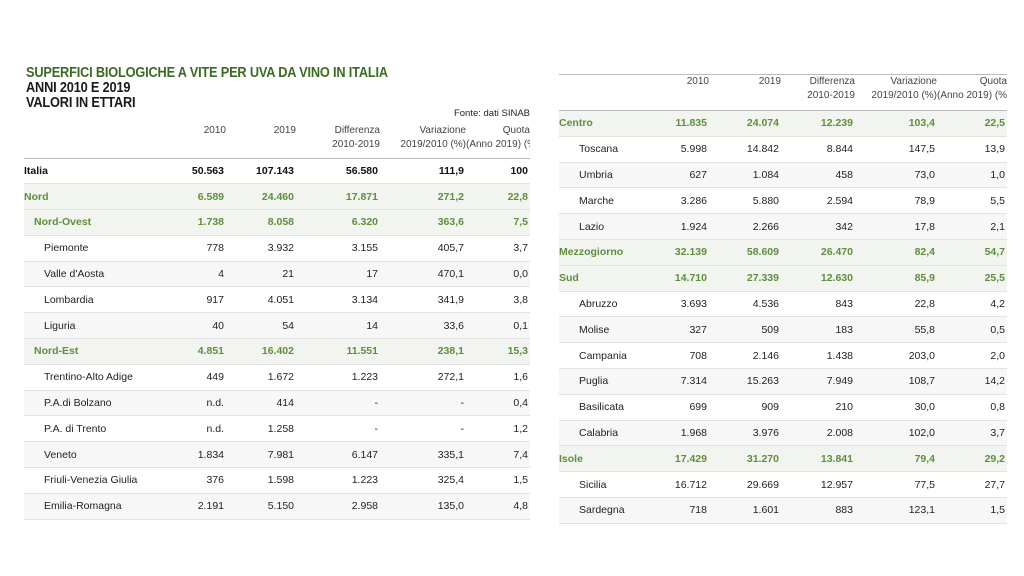 The image size is (1024, 576). I want to click on differenza-cell: 56.580, so click(338, 171).